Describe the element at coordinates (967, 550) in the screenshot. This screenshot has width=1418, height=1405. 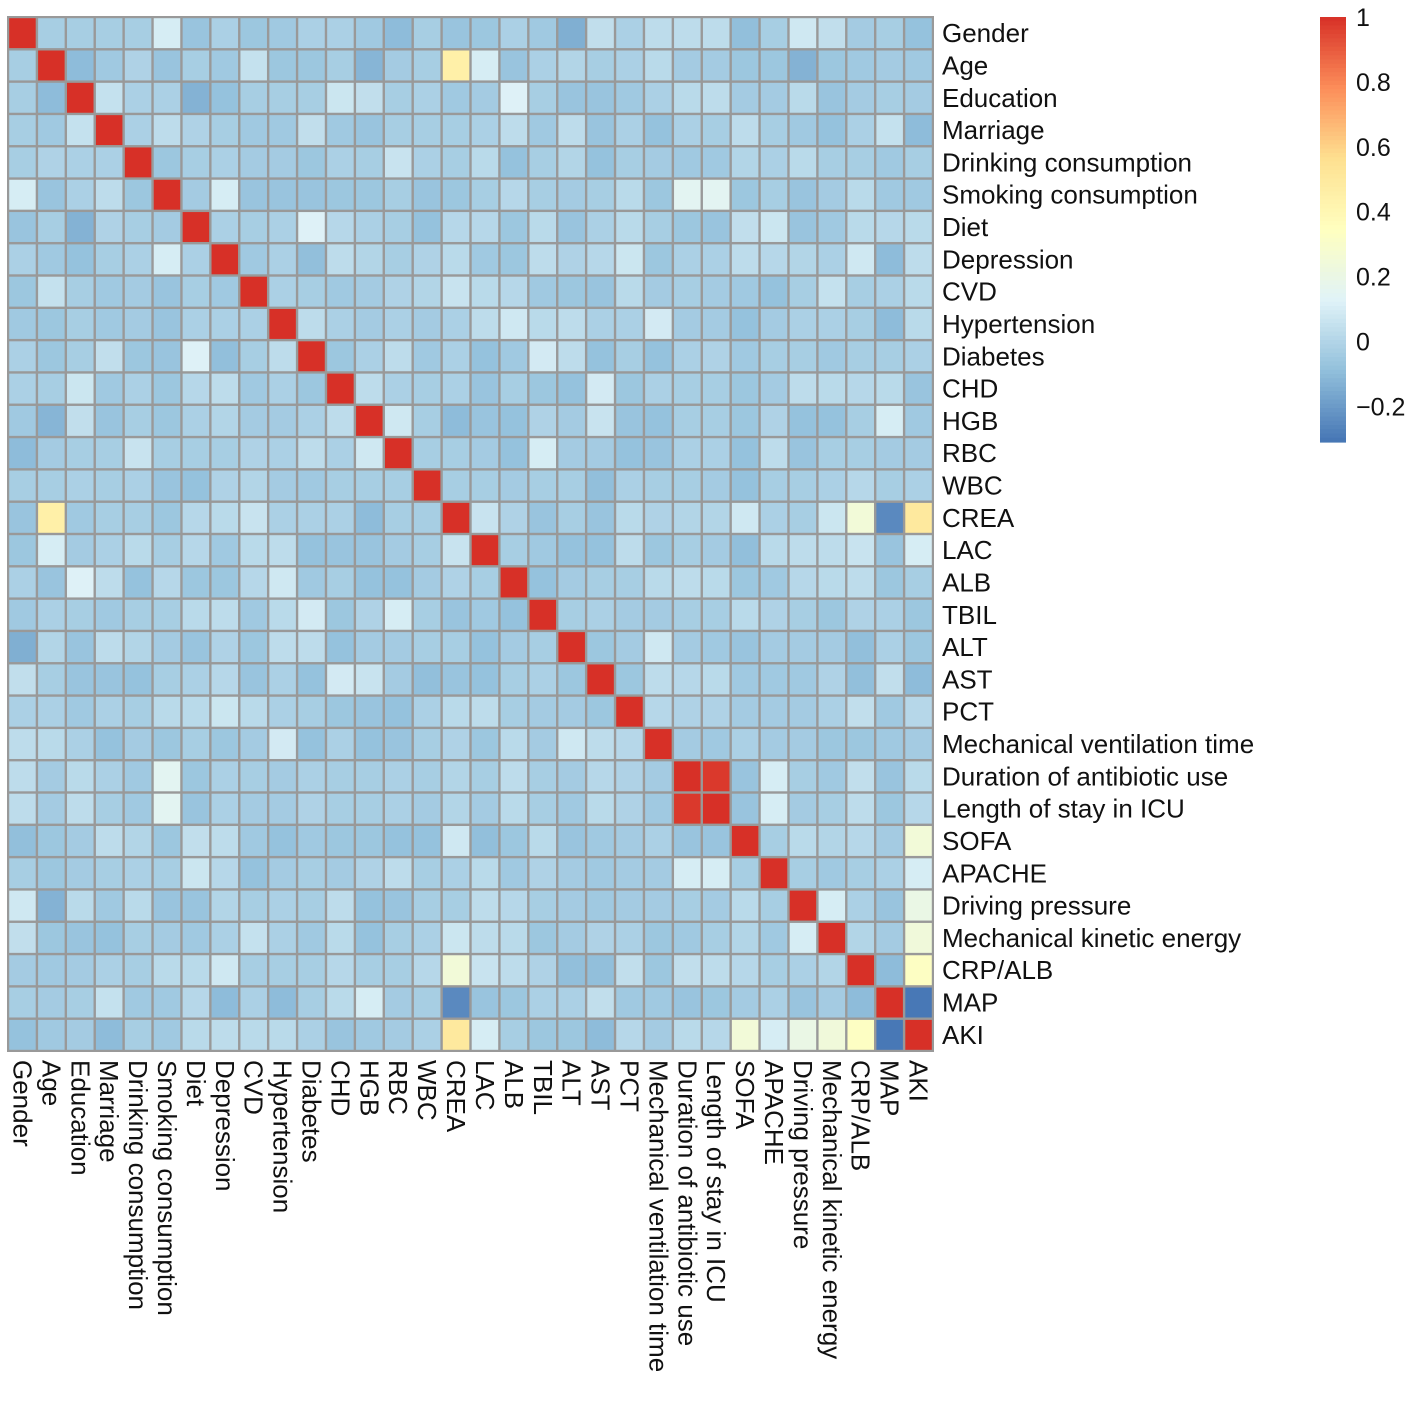
I see `row-label: LAC` at that location.